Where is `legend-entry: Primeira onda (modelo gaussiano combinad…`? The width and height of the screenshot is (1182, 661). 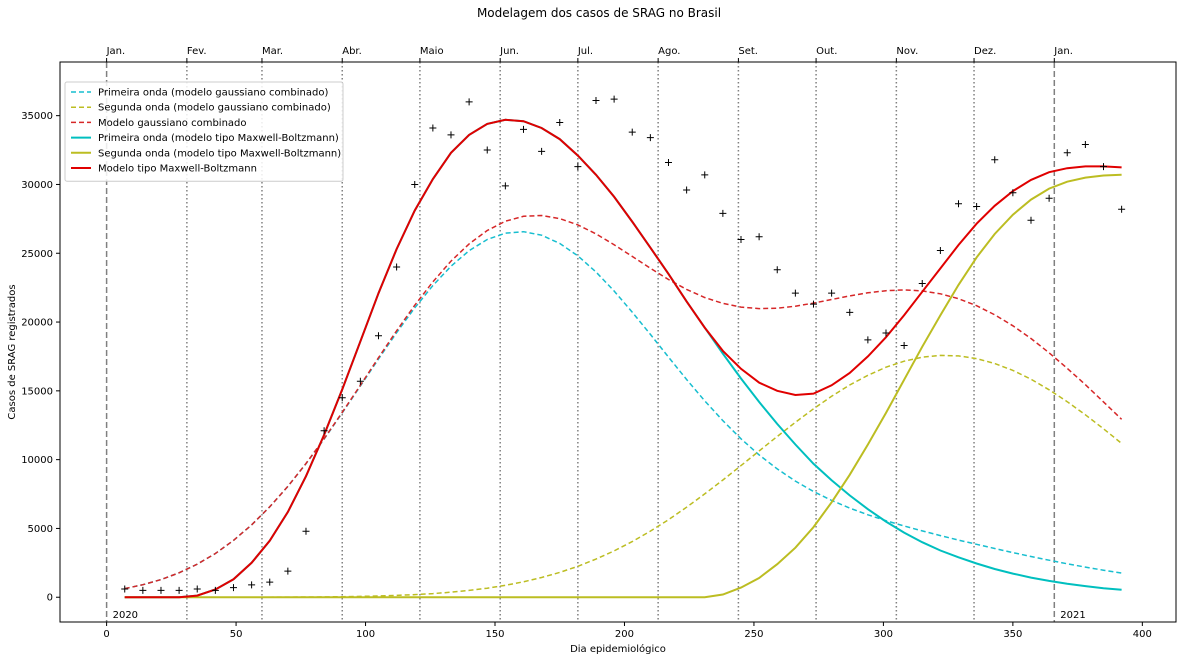 legend-entry: Primeira onda (modelo gaussiano combinad… is located at coordinates (213, 93).